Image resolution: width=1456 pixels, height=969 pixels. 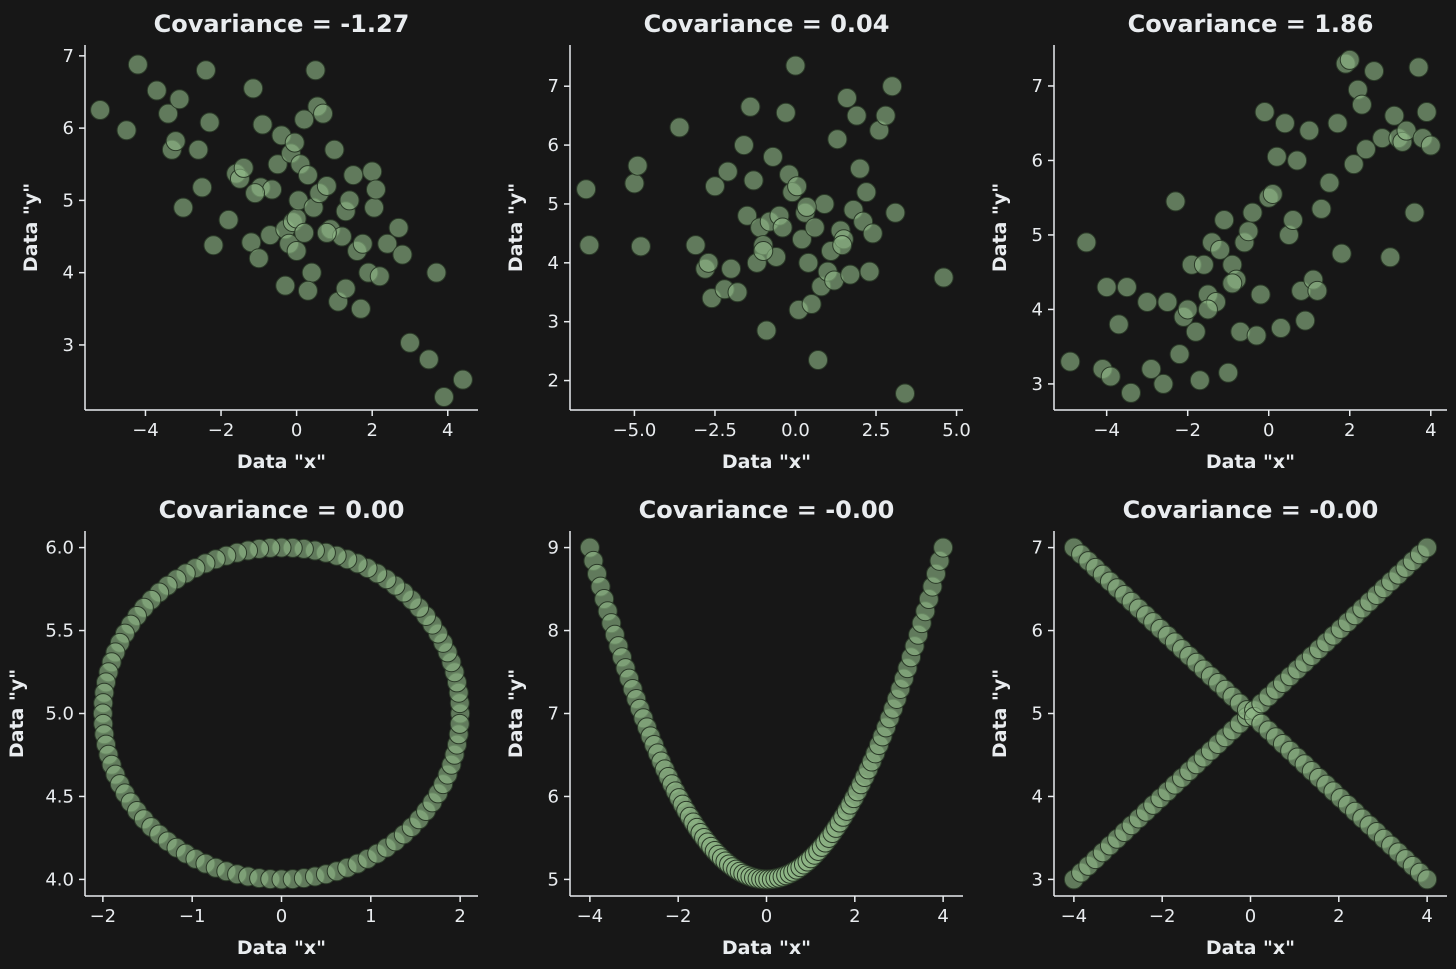 I want to click on chart-title: Covariance = -0.00, so click(x=1251, y=510).